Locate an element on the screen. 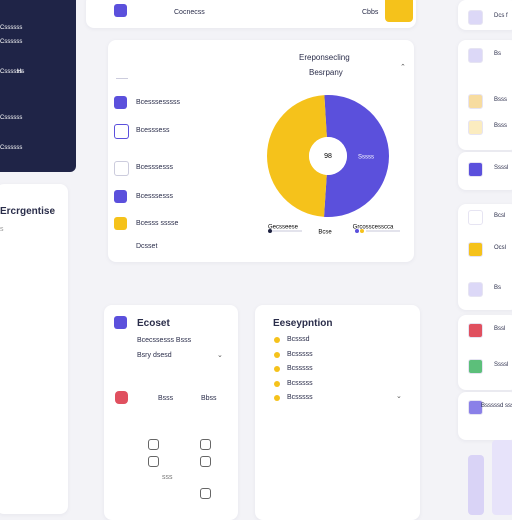 The image size is (512, 520). left-card is located at coordinates (34, 349).